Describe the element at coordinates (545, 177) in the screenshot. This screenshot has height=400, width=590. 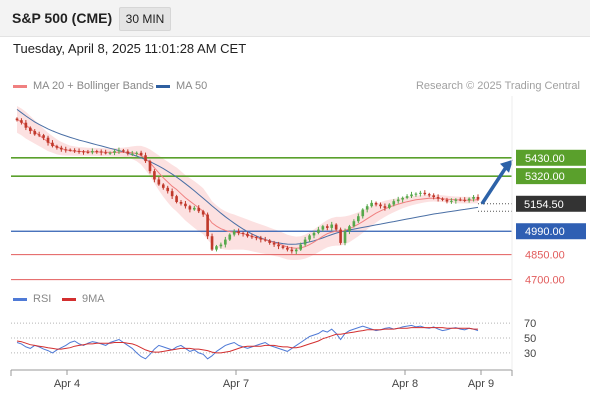
I see `level-label-5320.00: 5320.00` at that location.